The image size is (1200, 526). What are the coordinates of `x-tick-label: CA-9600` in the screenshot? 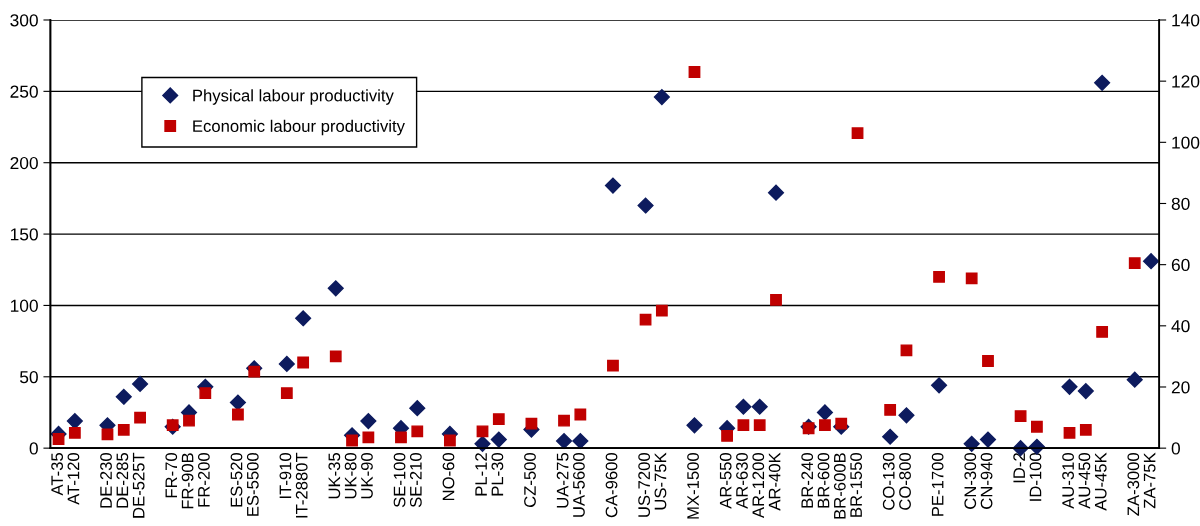 It's located at (611, 485).